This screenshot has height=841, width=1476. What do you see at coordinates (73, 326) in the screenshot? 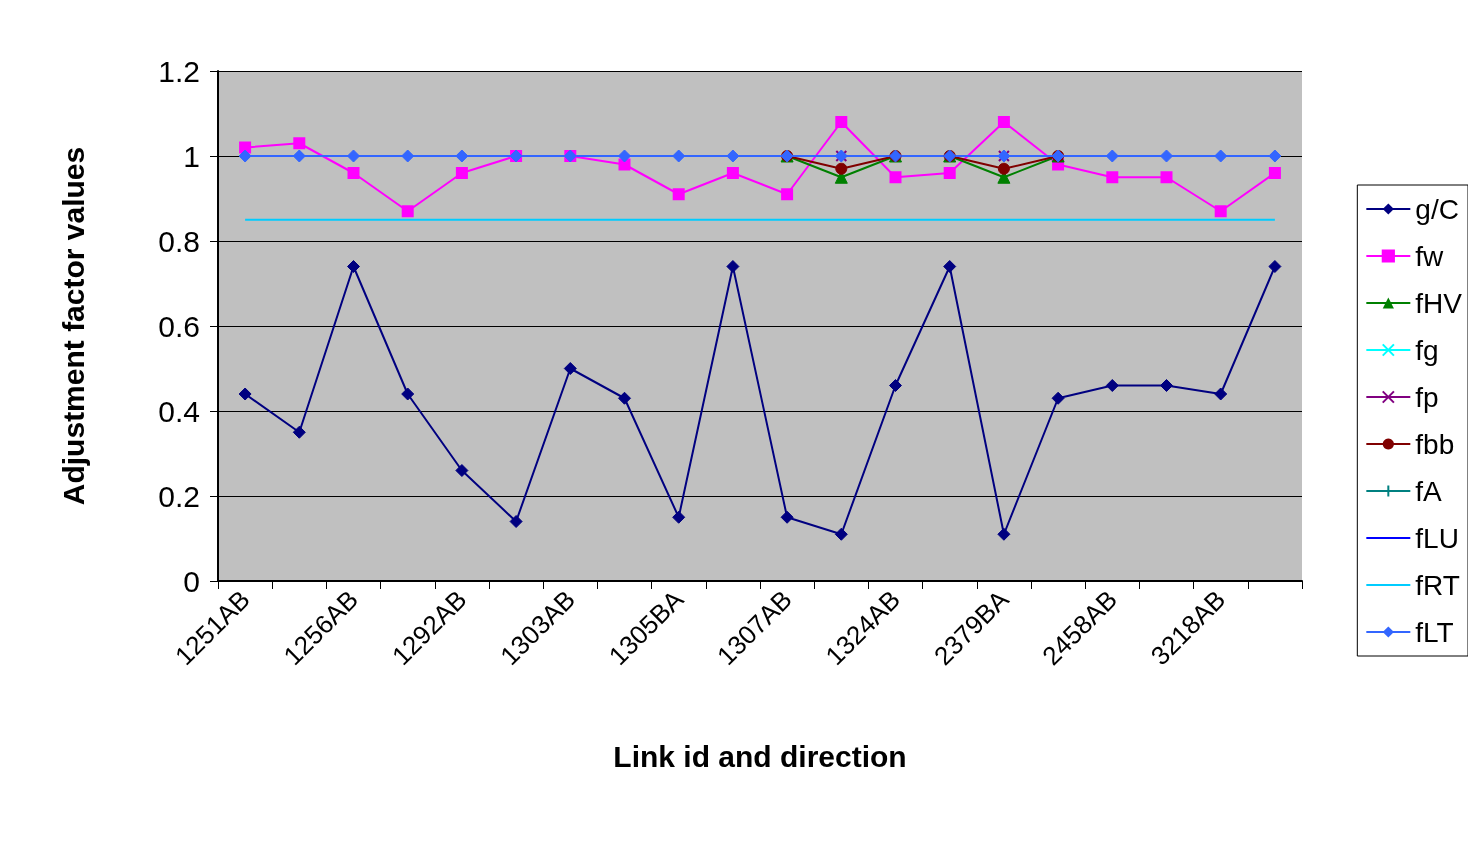
I see `y-axis-title: Adjustment factor values` at bounding box center [73, 326].